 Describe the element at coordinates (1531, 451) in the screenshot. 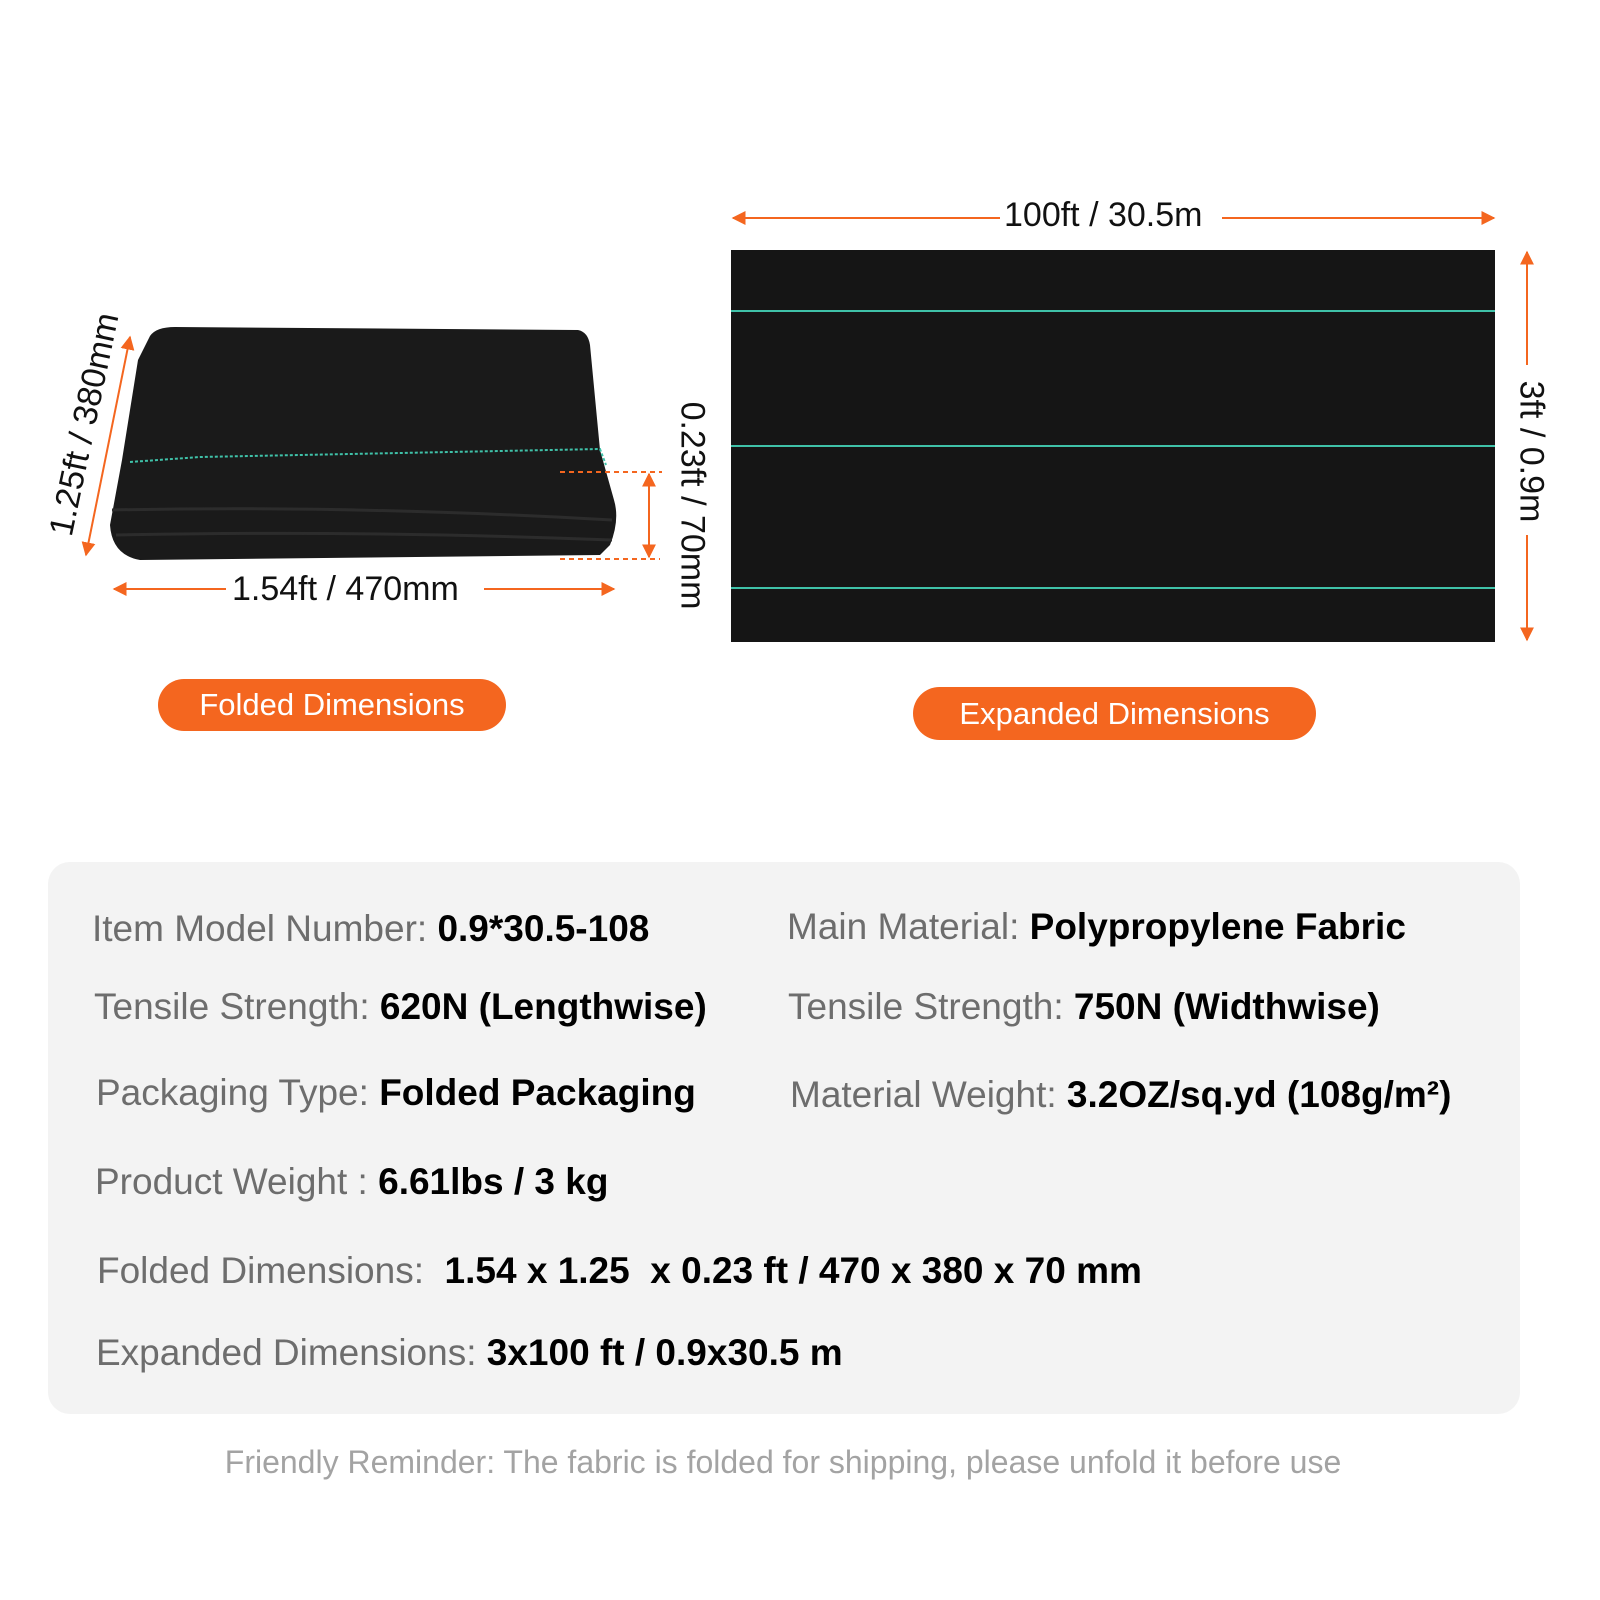

I see `expanded-width-label: 3ft / 0.9m` at that location.